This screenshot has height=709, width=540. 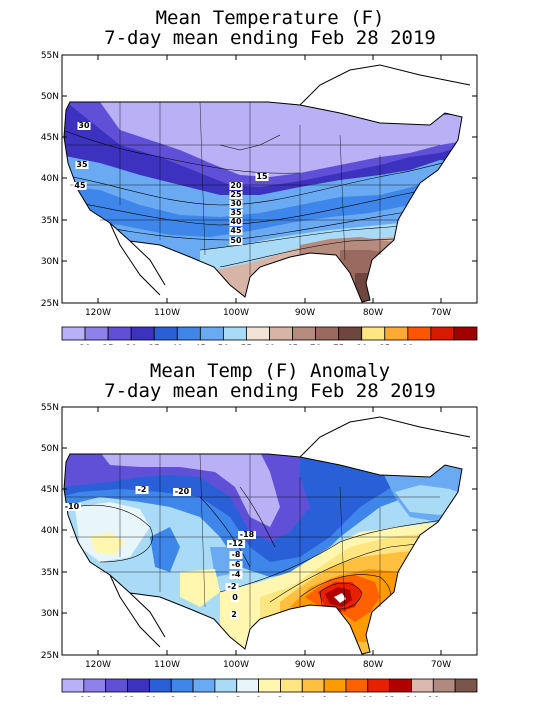 I want to click on map2-title-line2: 7-day mean ending Feb 28 2019, so click(x=270, y=391).